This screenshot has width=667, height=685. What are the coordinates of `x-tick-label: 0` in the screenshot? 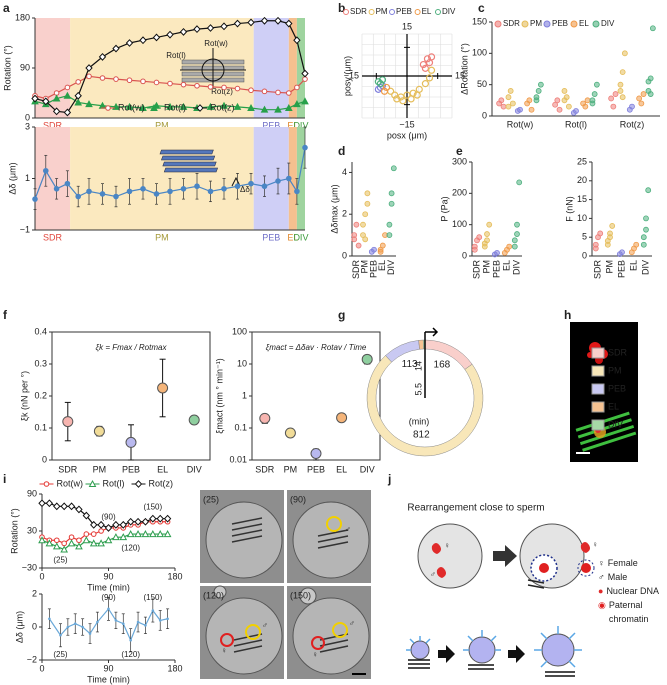 It's located at (41, 576).